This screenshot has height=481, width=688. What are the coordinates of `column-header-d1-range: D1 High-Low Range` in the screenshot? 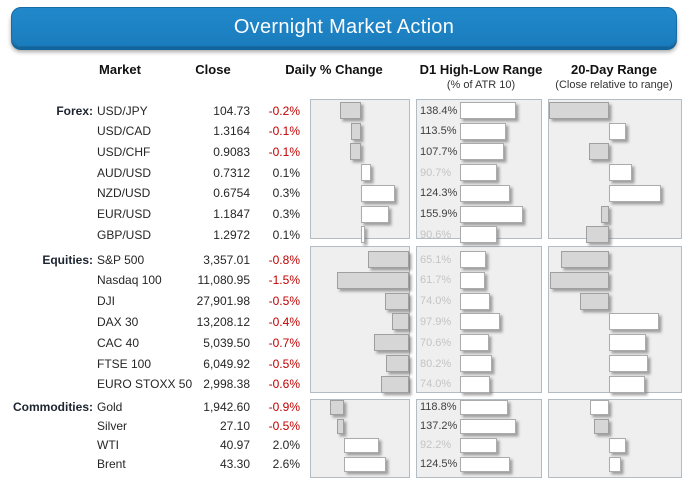 It's located at (481, 69).